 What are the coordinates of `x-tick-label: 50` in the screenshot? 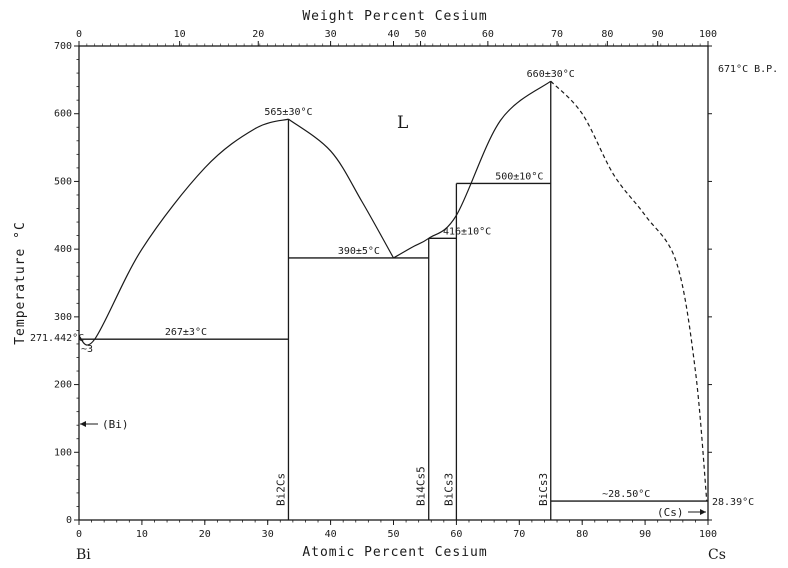 It's located at (393, 534).